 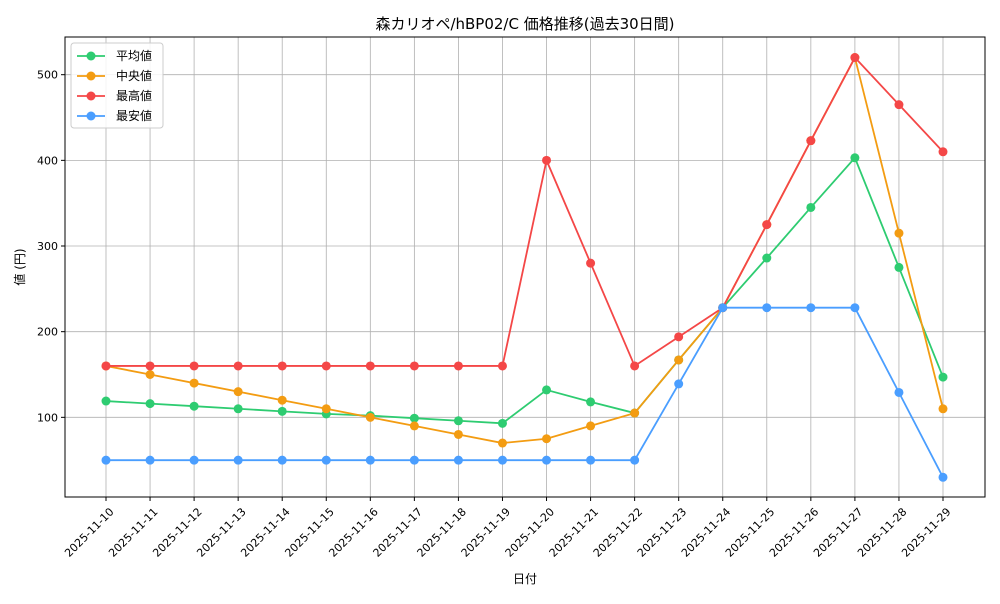 I want to click on chart-title: 森カリオペ/hBP02/C 価格推移(過去30日間), so click(x=524, y=24).